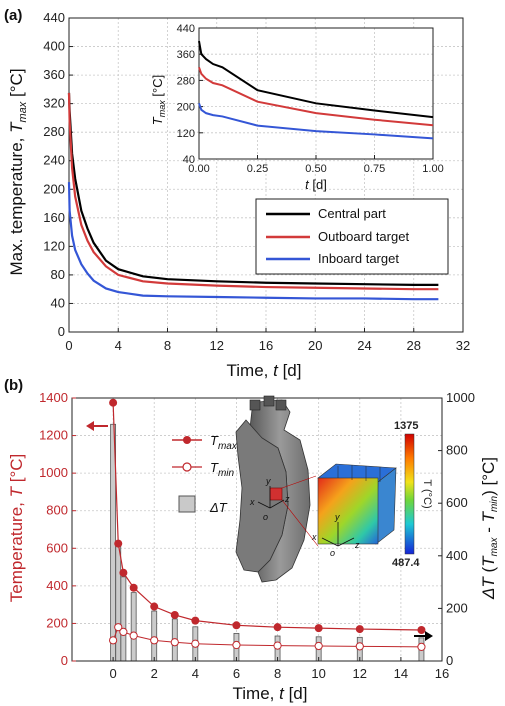 The image size is (505, 706). What do you see at coordinates (154, 673) in the screenshot?
I see `x-tick-label: 2` at bounding box center [154, 673].